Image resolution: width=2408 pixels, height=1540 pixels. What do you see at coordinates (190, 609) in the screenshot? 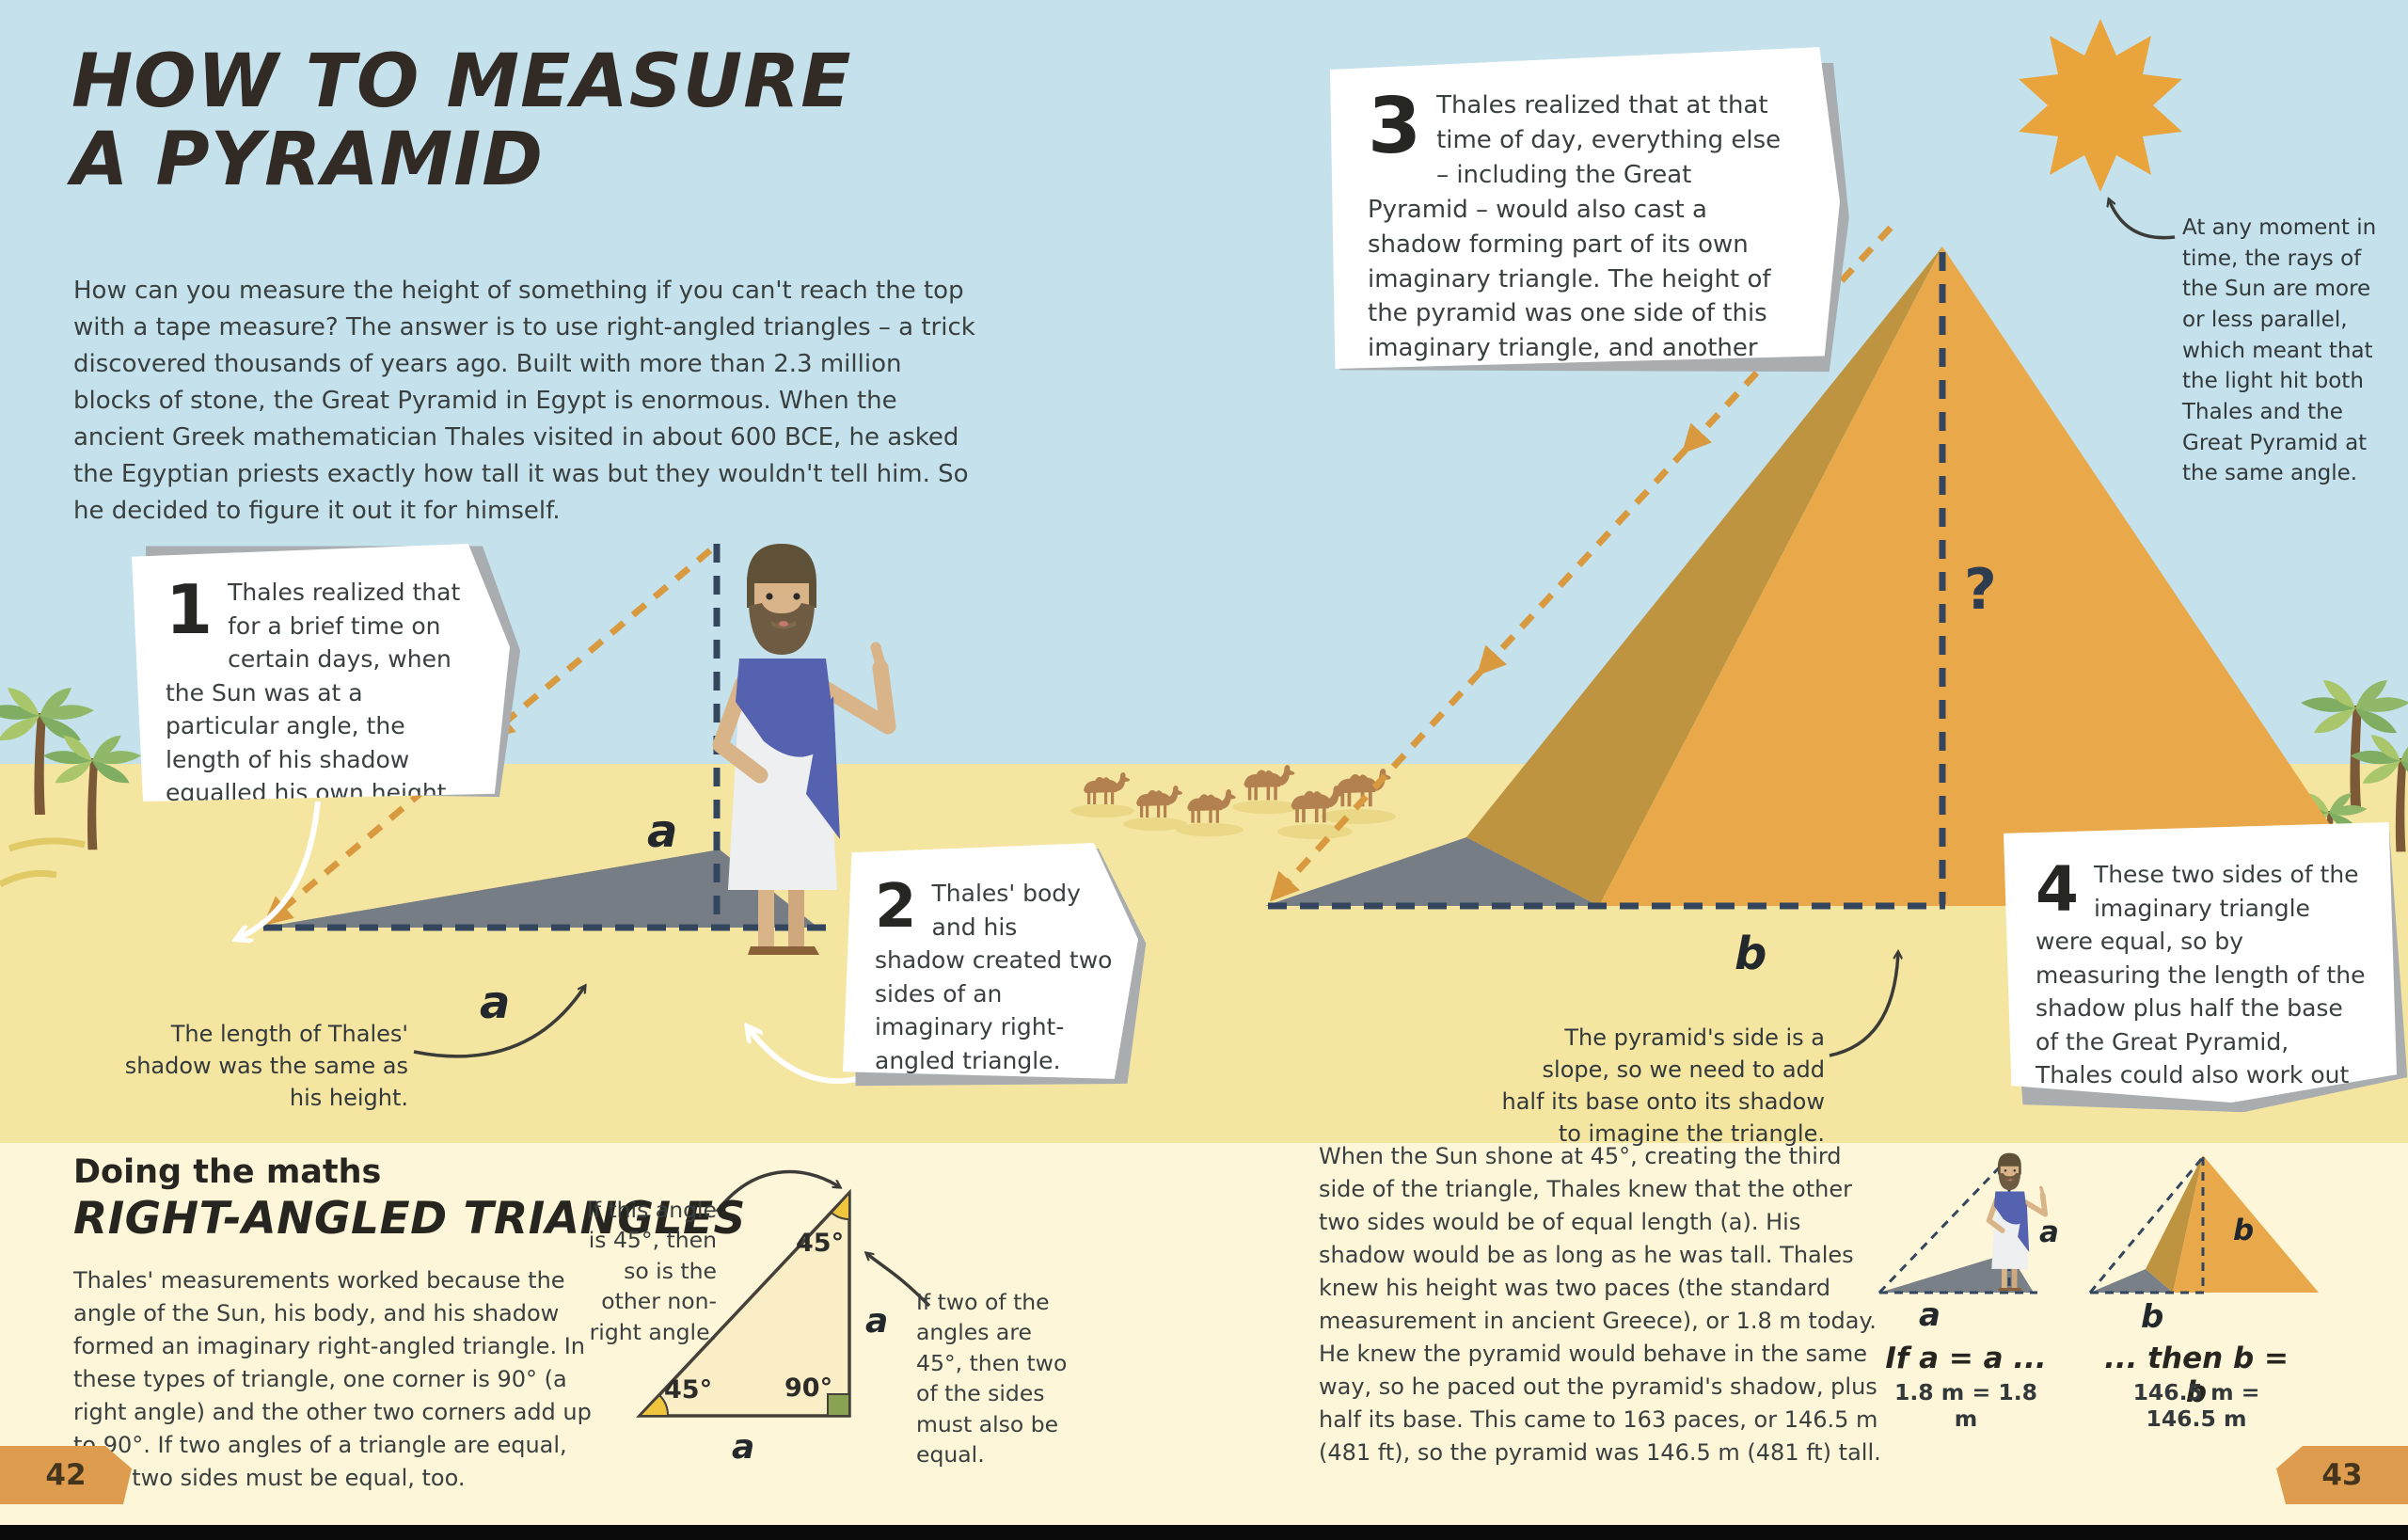
I see `step-number: 1` at bounding box center [190, 609].